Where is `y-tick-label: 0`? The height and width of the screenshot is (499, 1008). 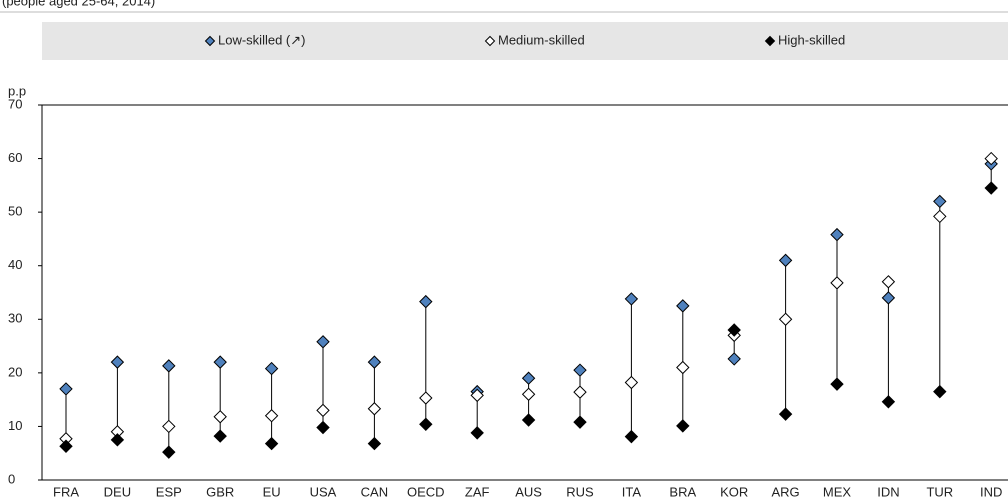 y-tick-label: 0 is located at coordinates (11, 478).